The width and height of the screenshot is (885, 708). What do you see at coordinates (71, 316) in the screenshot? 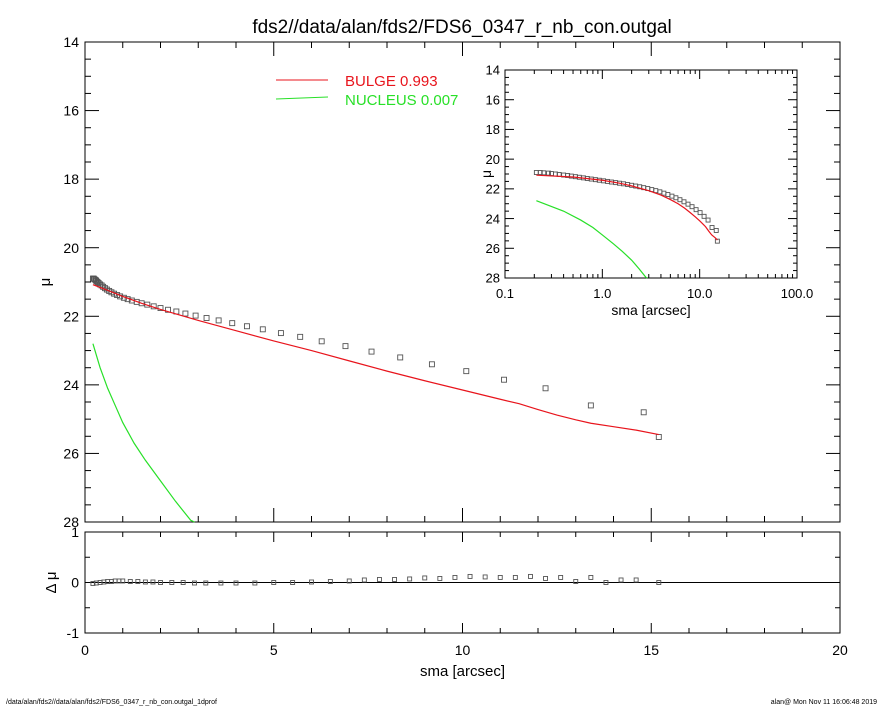
I see `main-ytick-label: 22` at bounding box center [71, 316].